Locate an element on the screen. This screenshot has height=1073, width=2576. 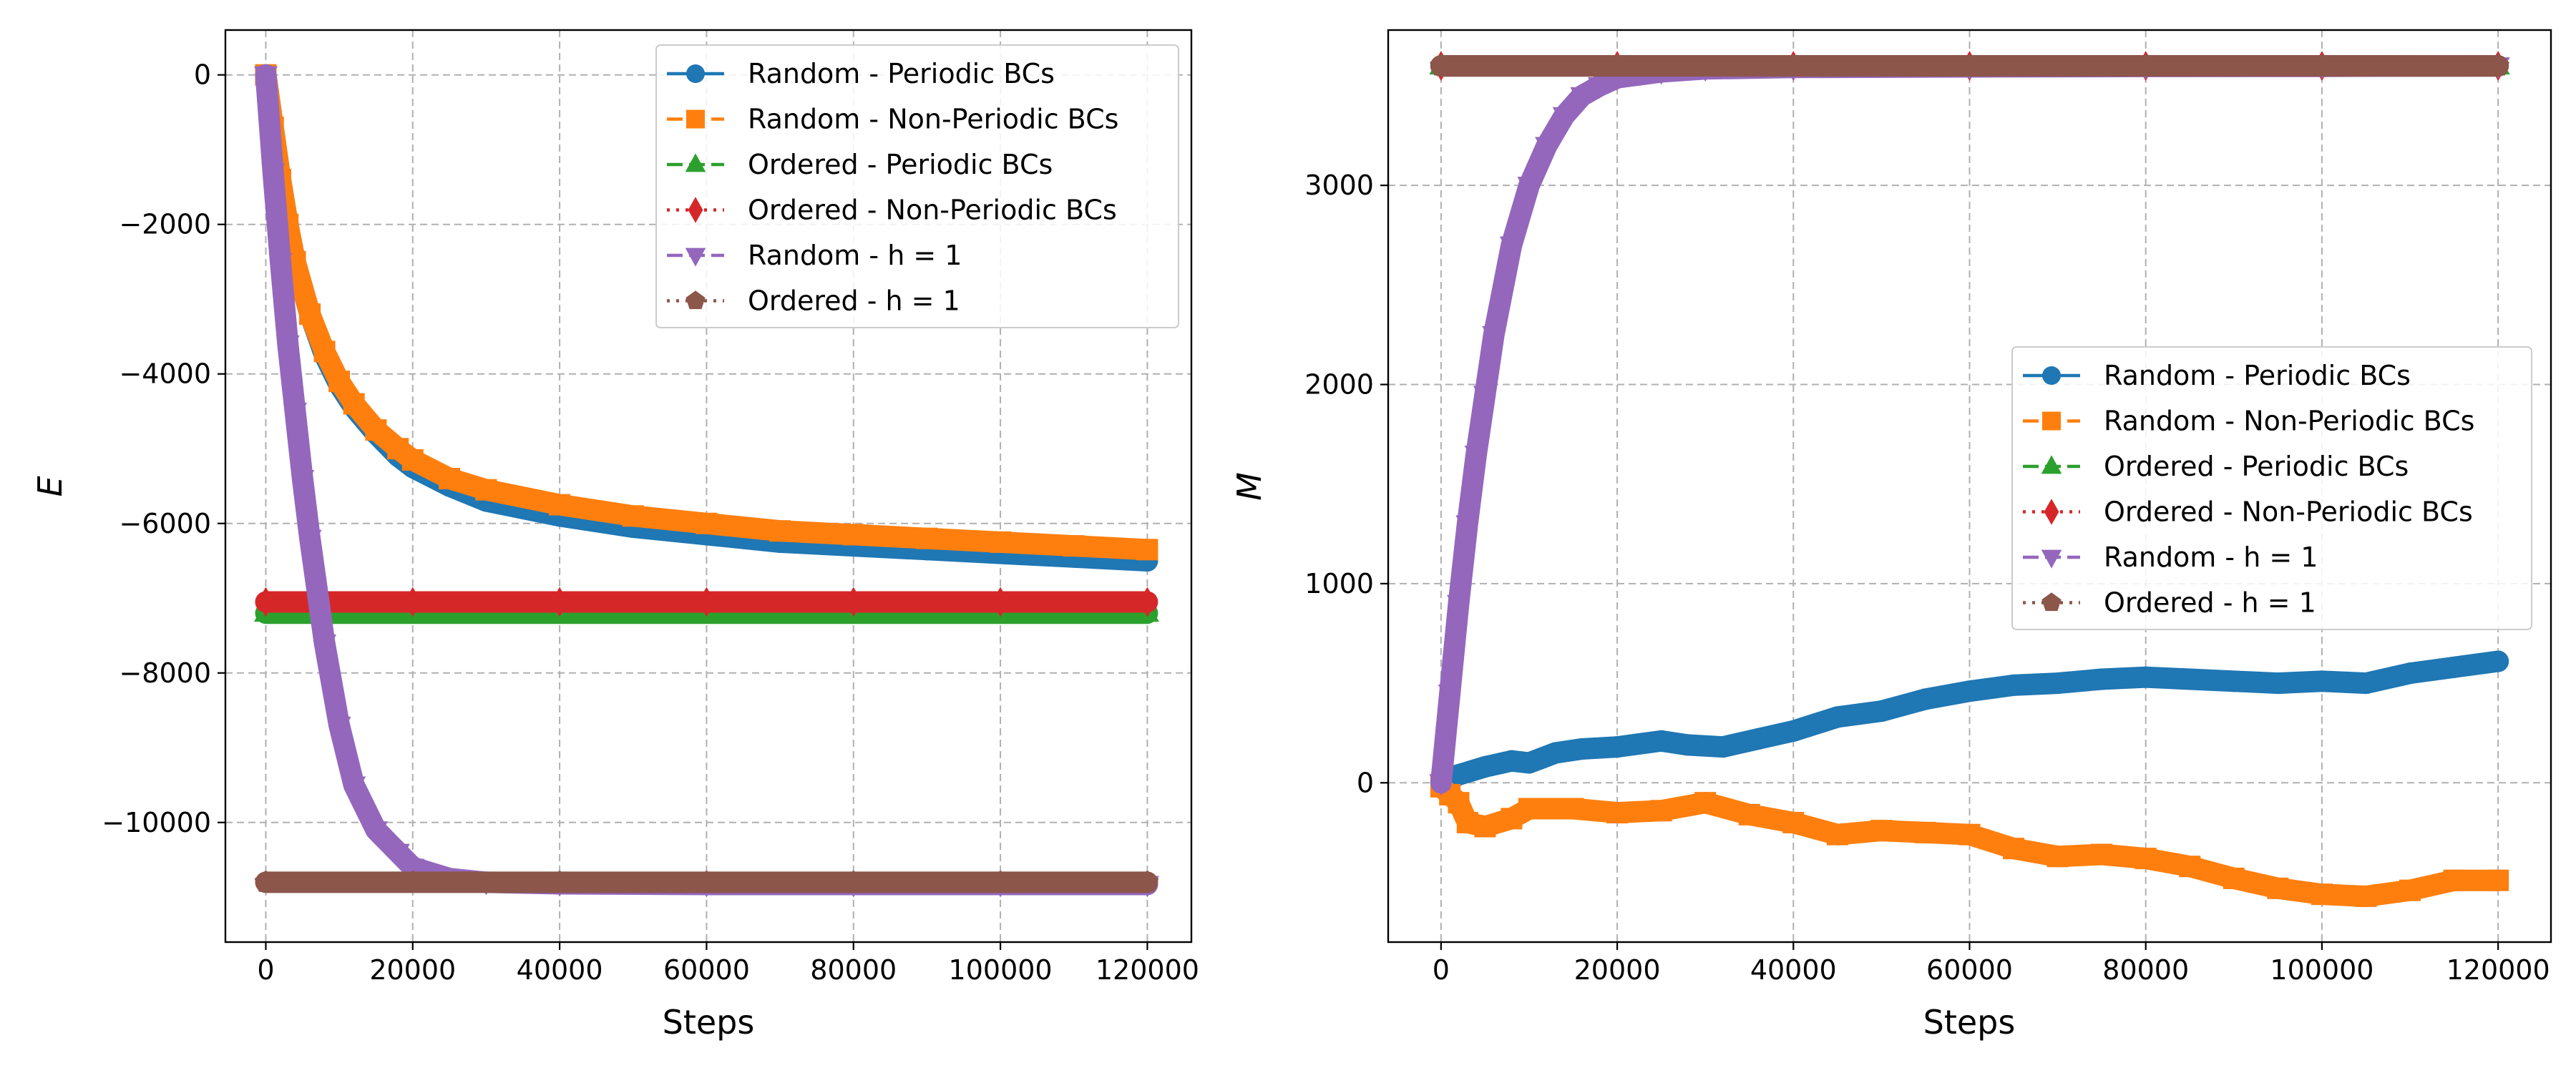
x-tick-label: 100000 is located at coordinates (1001, 970).